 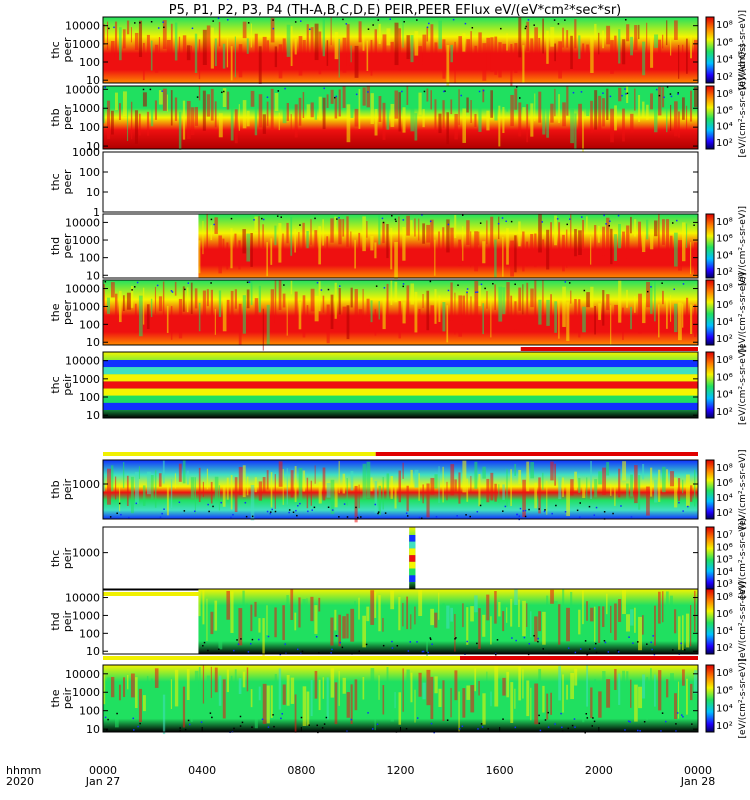 I want to click on panel-frame, so click(x=400, y=312).